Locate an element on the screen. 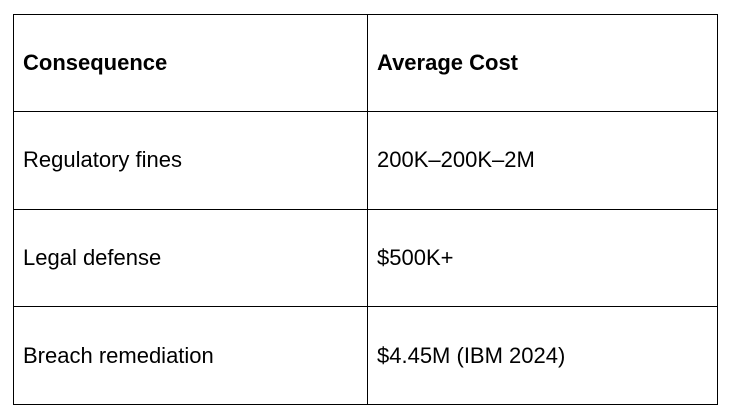  cell: $4.45M (IBM 2024) is located at coordinates (542, 355).